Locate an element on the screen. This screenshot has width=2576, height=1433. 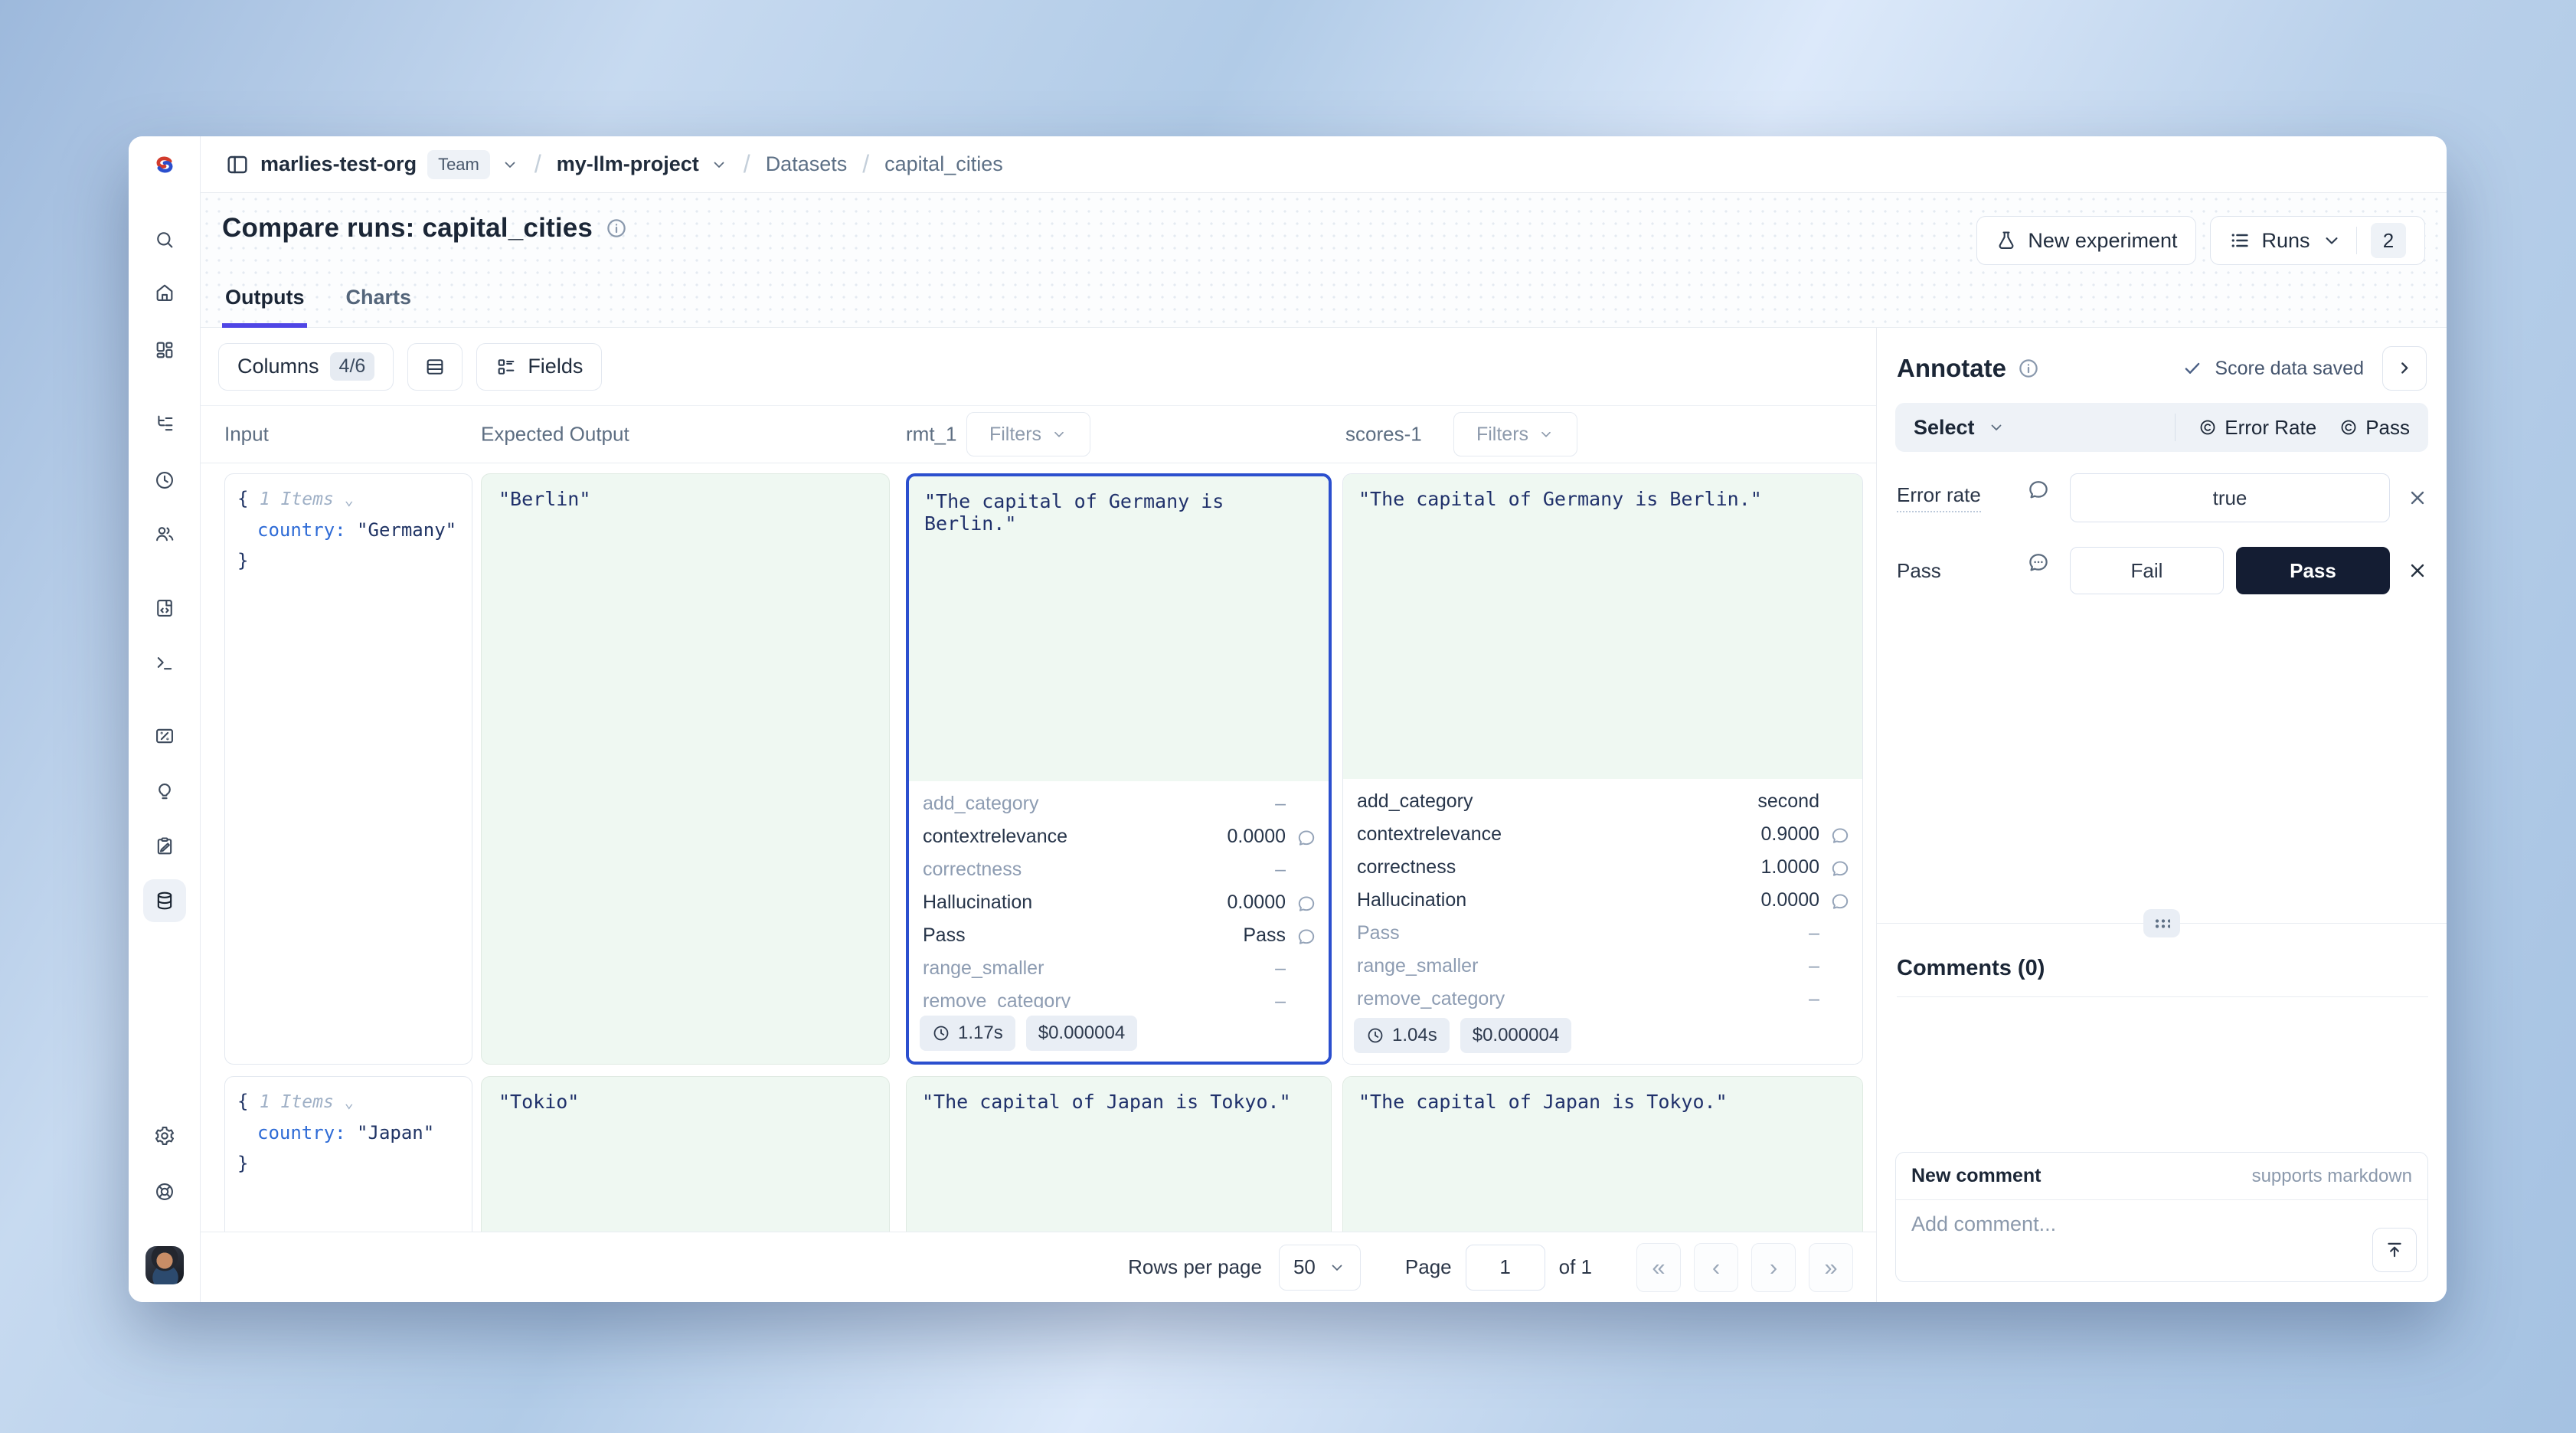
sidebar-toggle-icon is located at coordinates (237, 164).